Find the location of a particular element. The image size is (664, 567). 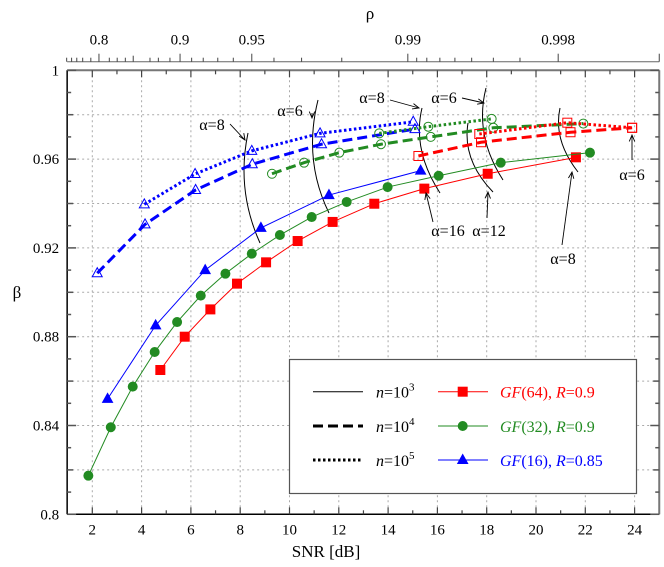

y-tick-label: 0.92 is located at coordinates (46, 249).